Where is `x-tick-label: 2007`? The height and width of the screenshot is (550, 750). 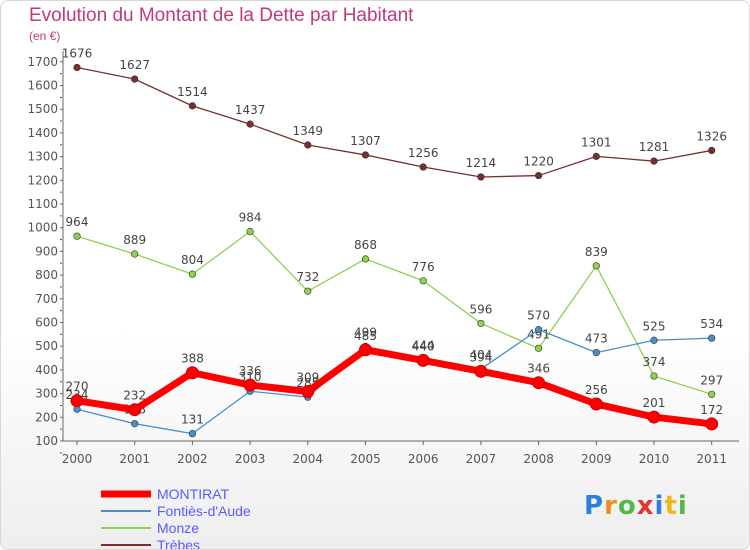 x-tick-label: 2007 is located at coordinates (481, 459).